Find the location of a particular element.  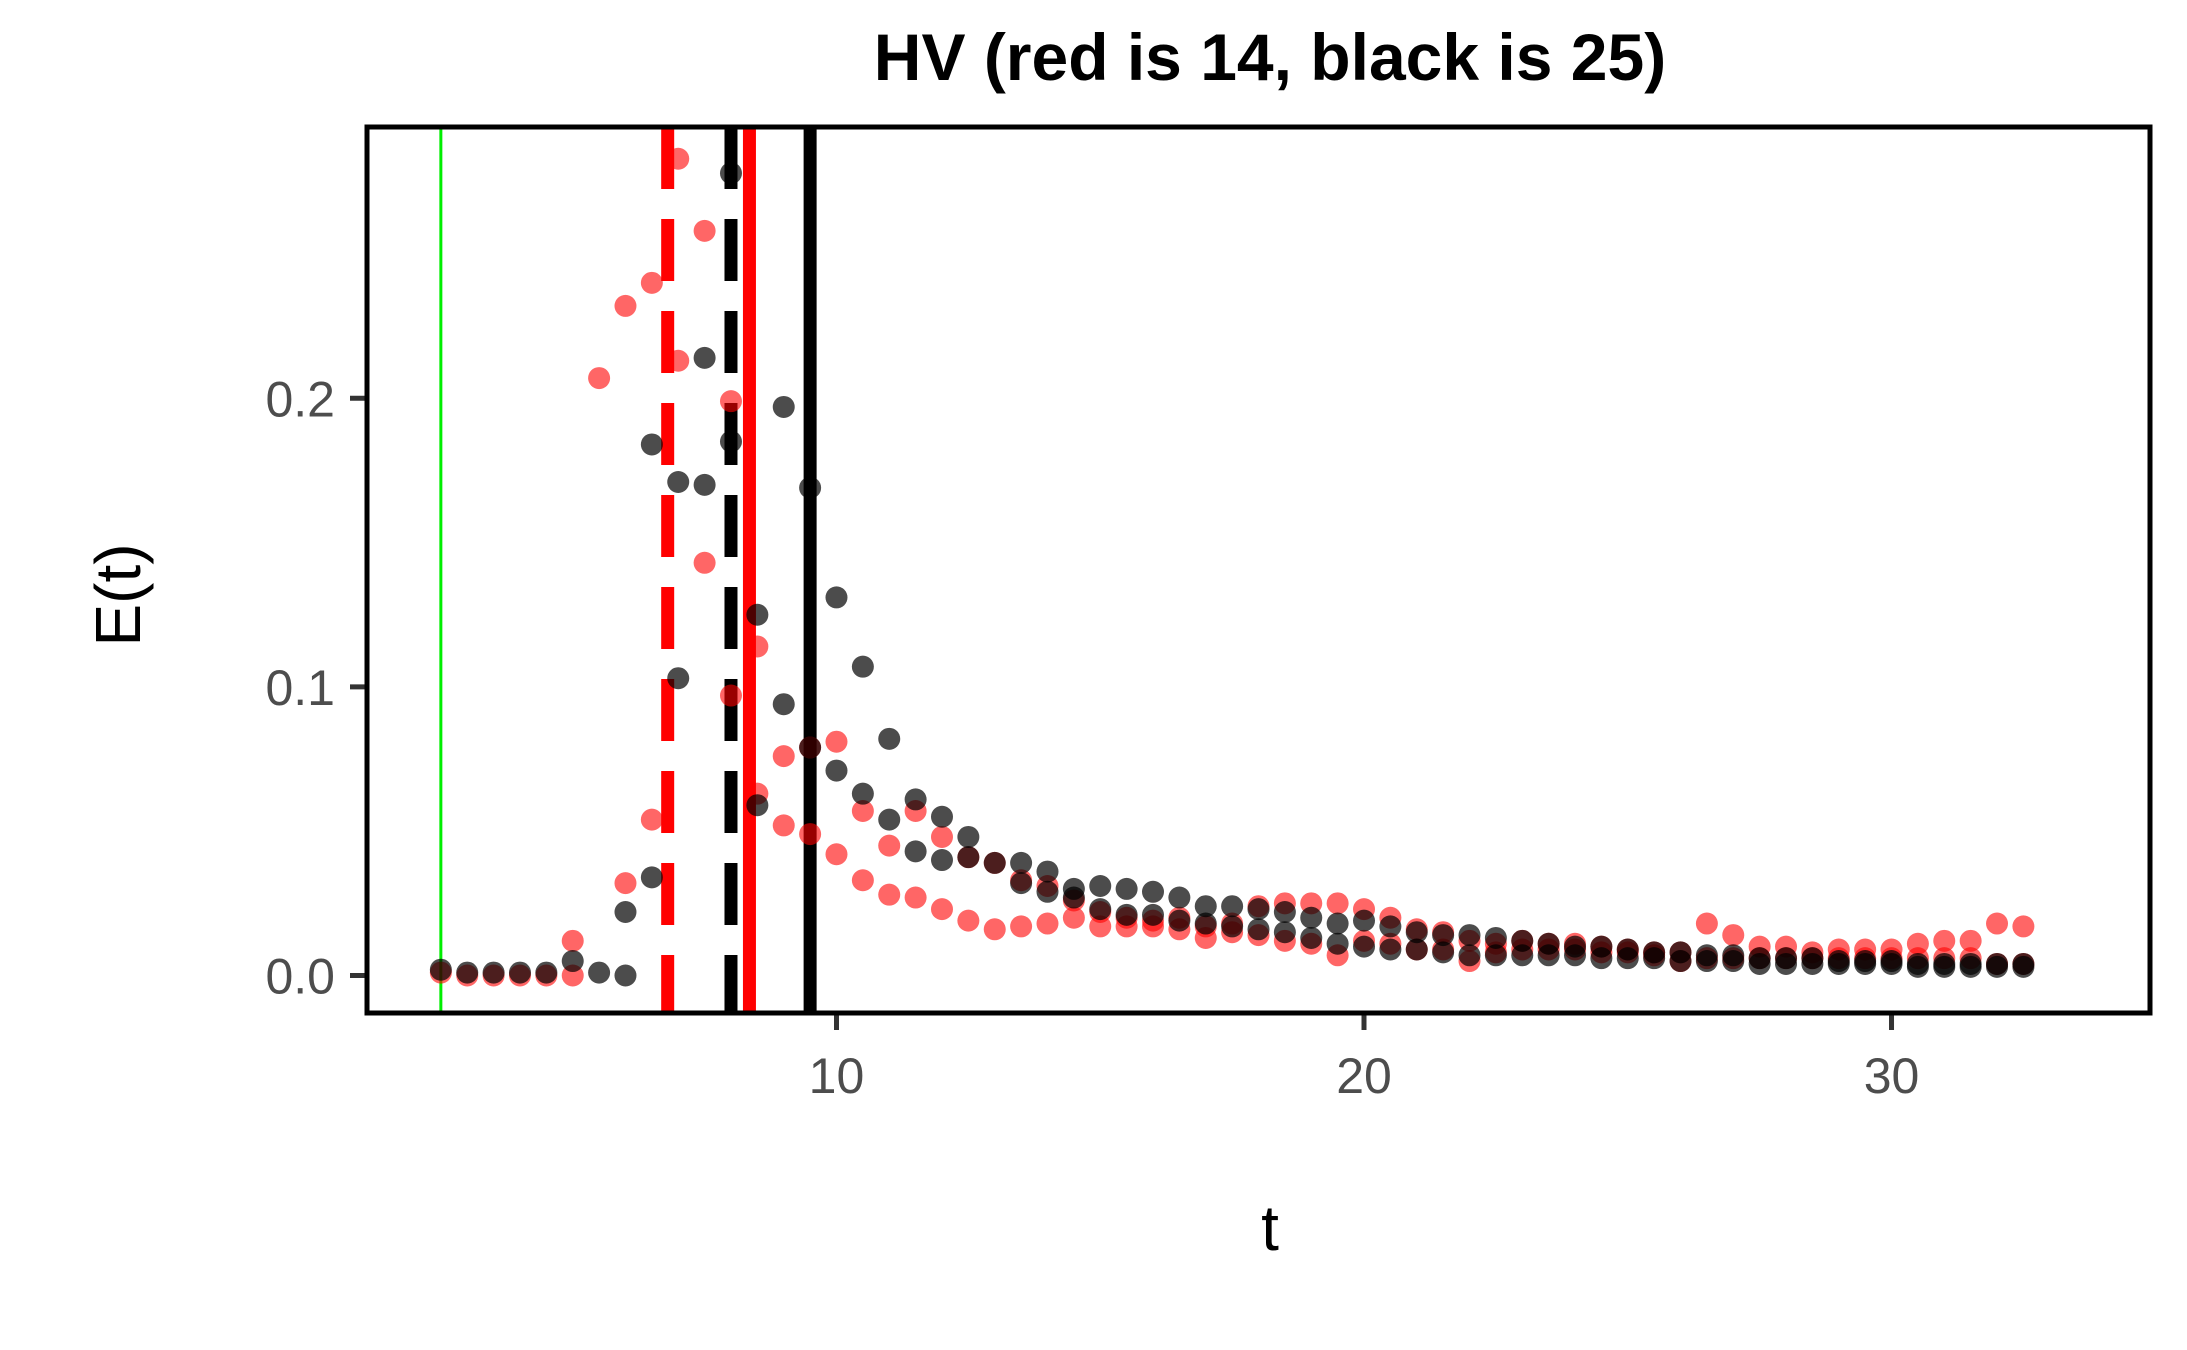

x-tick-label: 20 is located at coordinates (1364, 1076).